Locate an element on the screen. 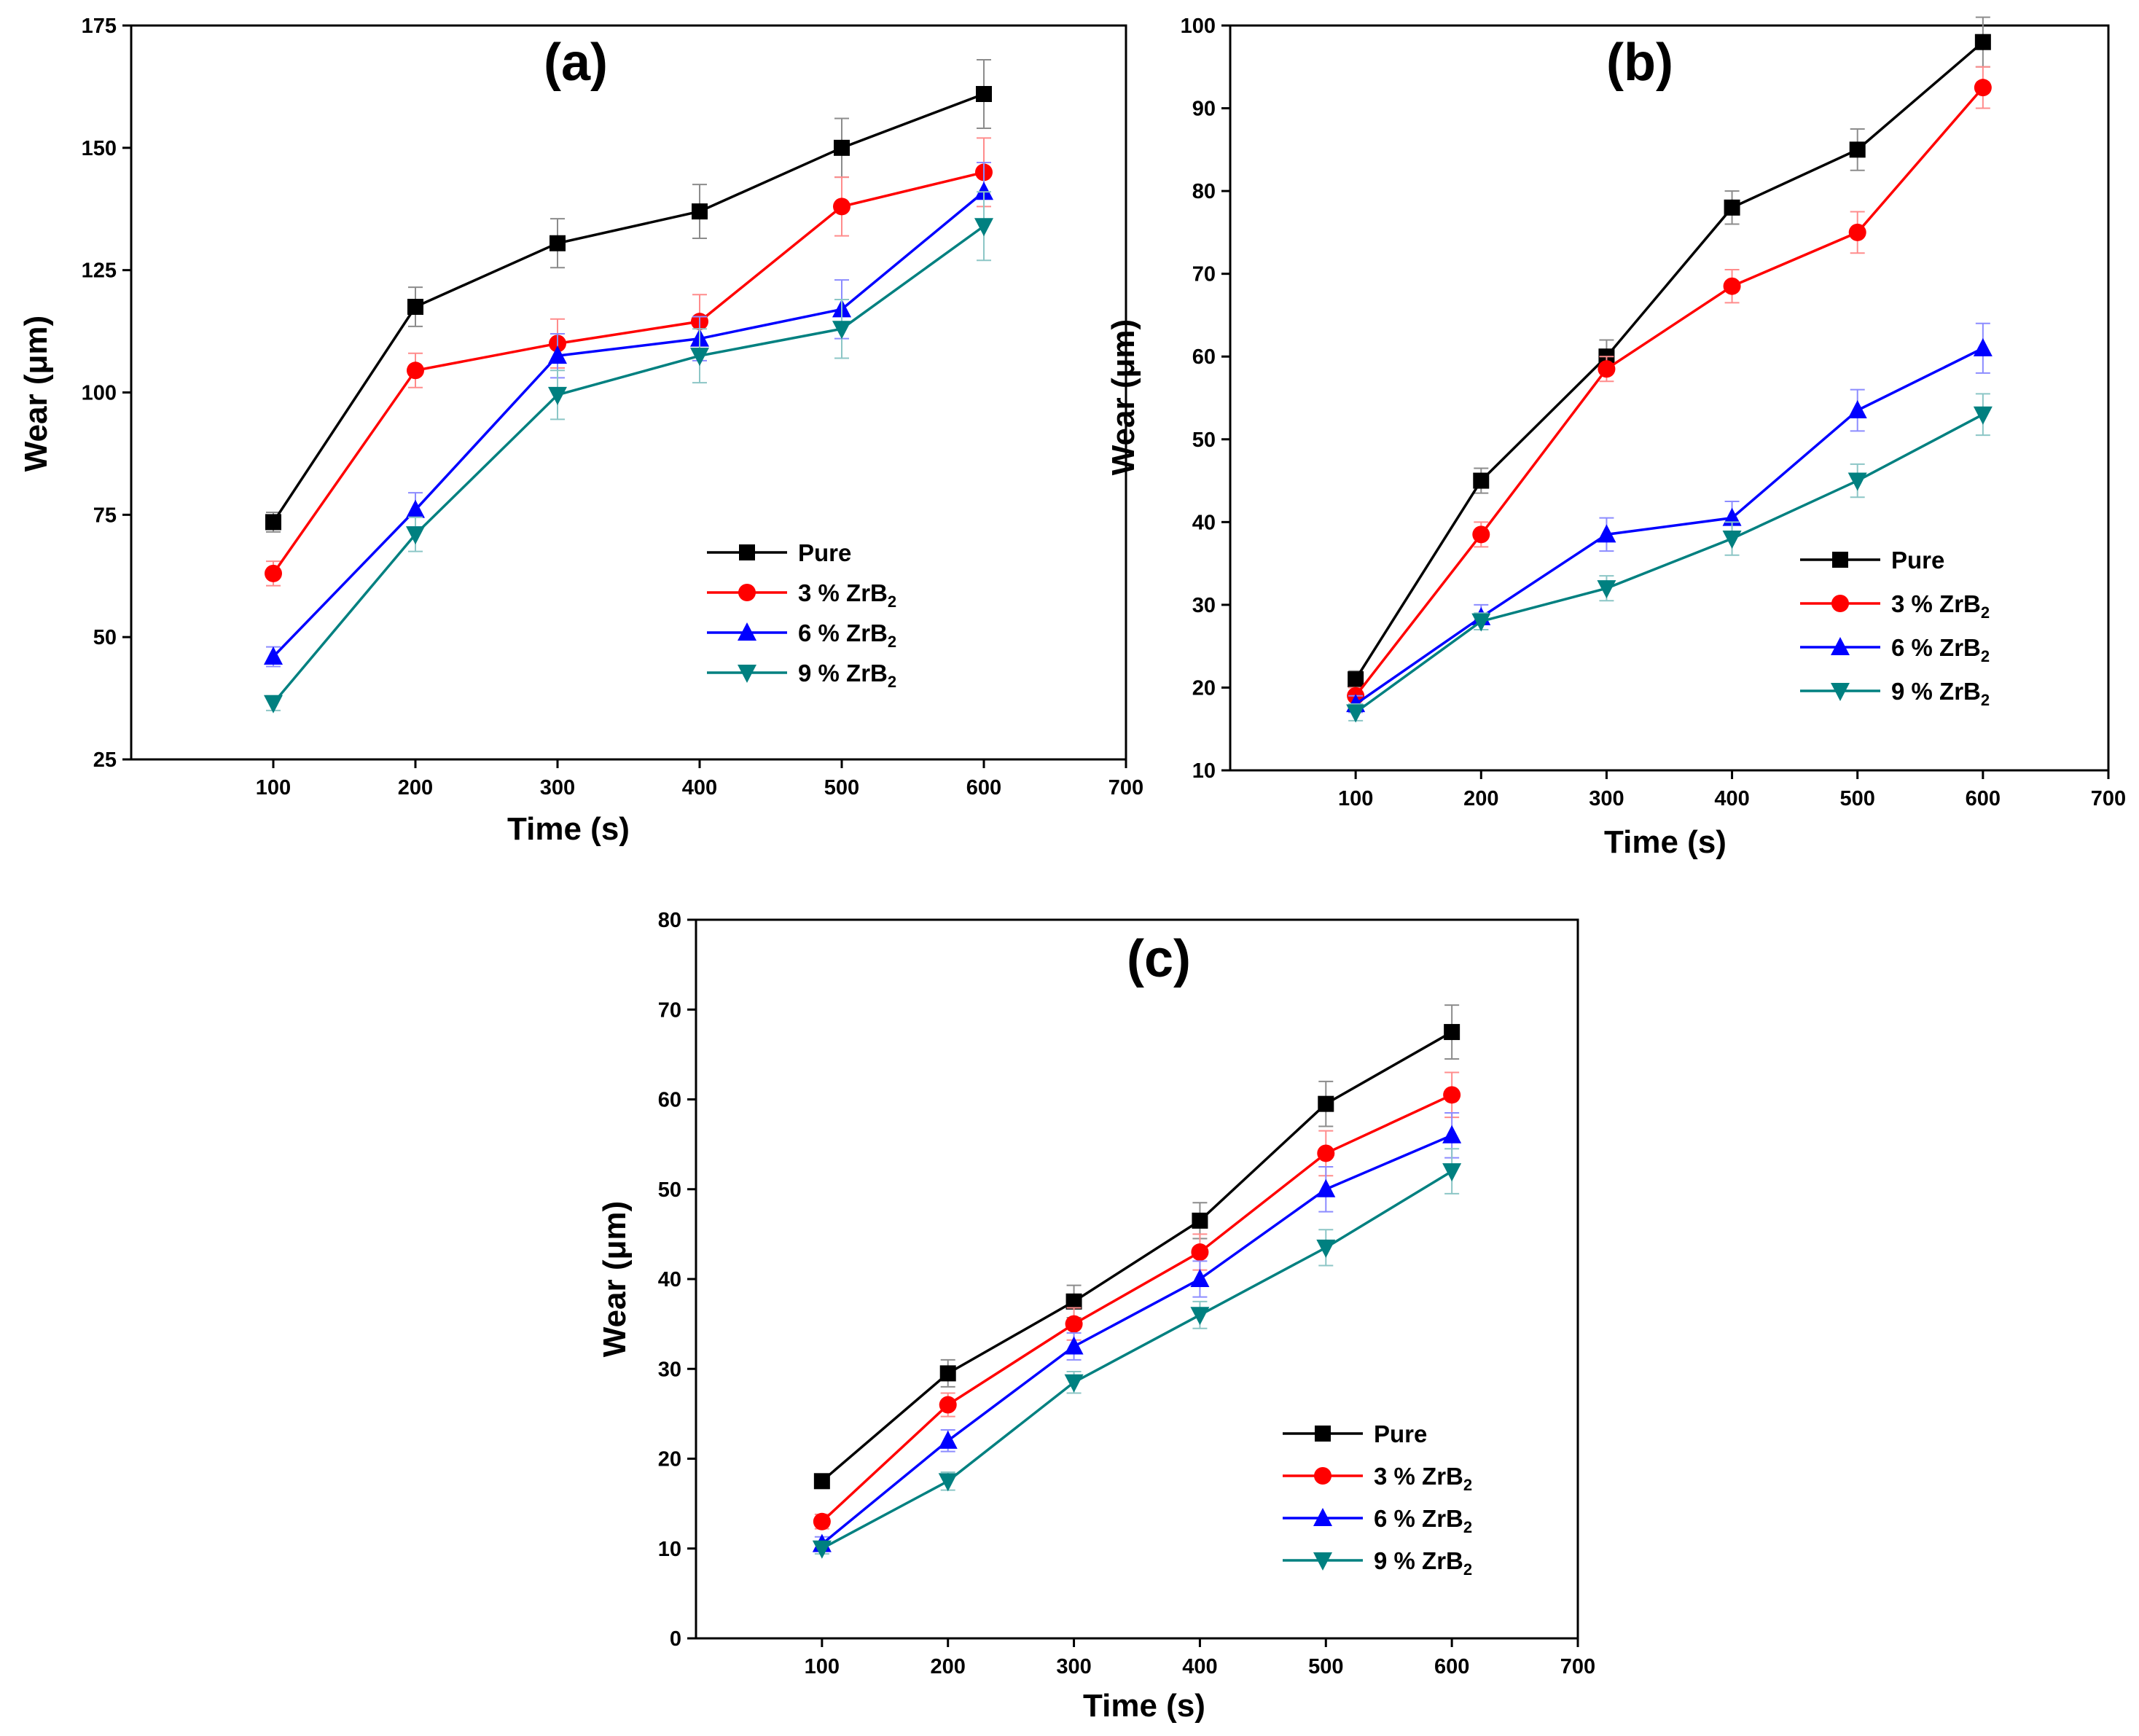 The width and height of the screenshot is (2139, 1736). legend-label: Pure is located at coordinates (824, 552).